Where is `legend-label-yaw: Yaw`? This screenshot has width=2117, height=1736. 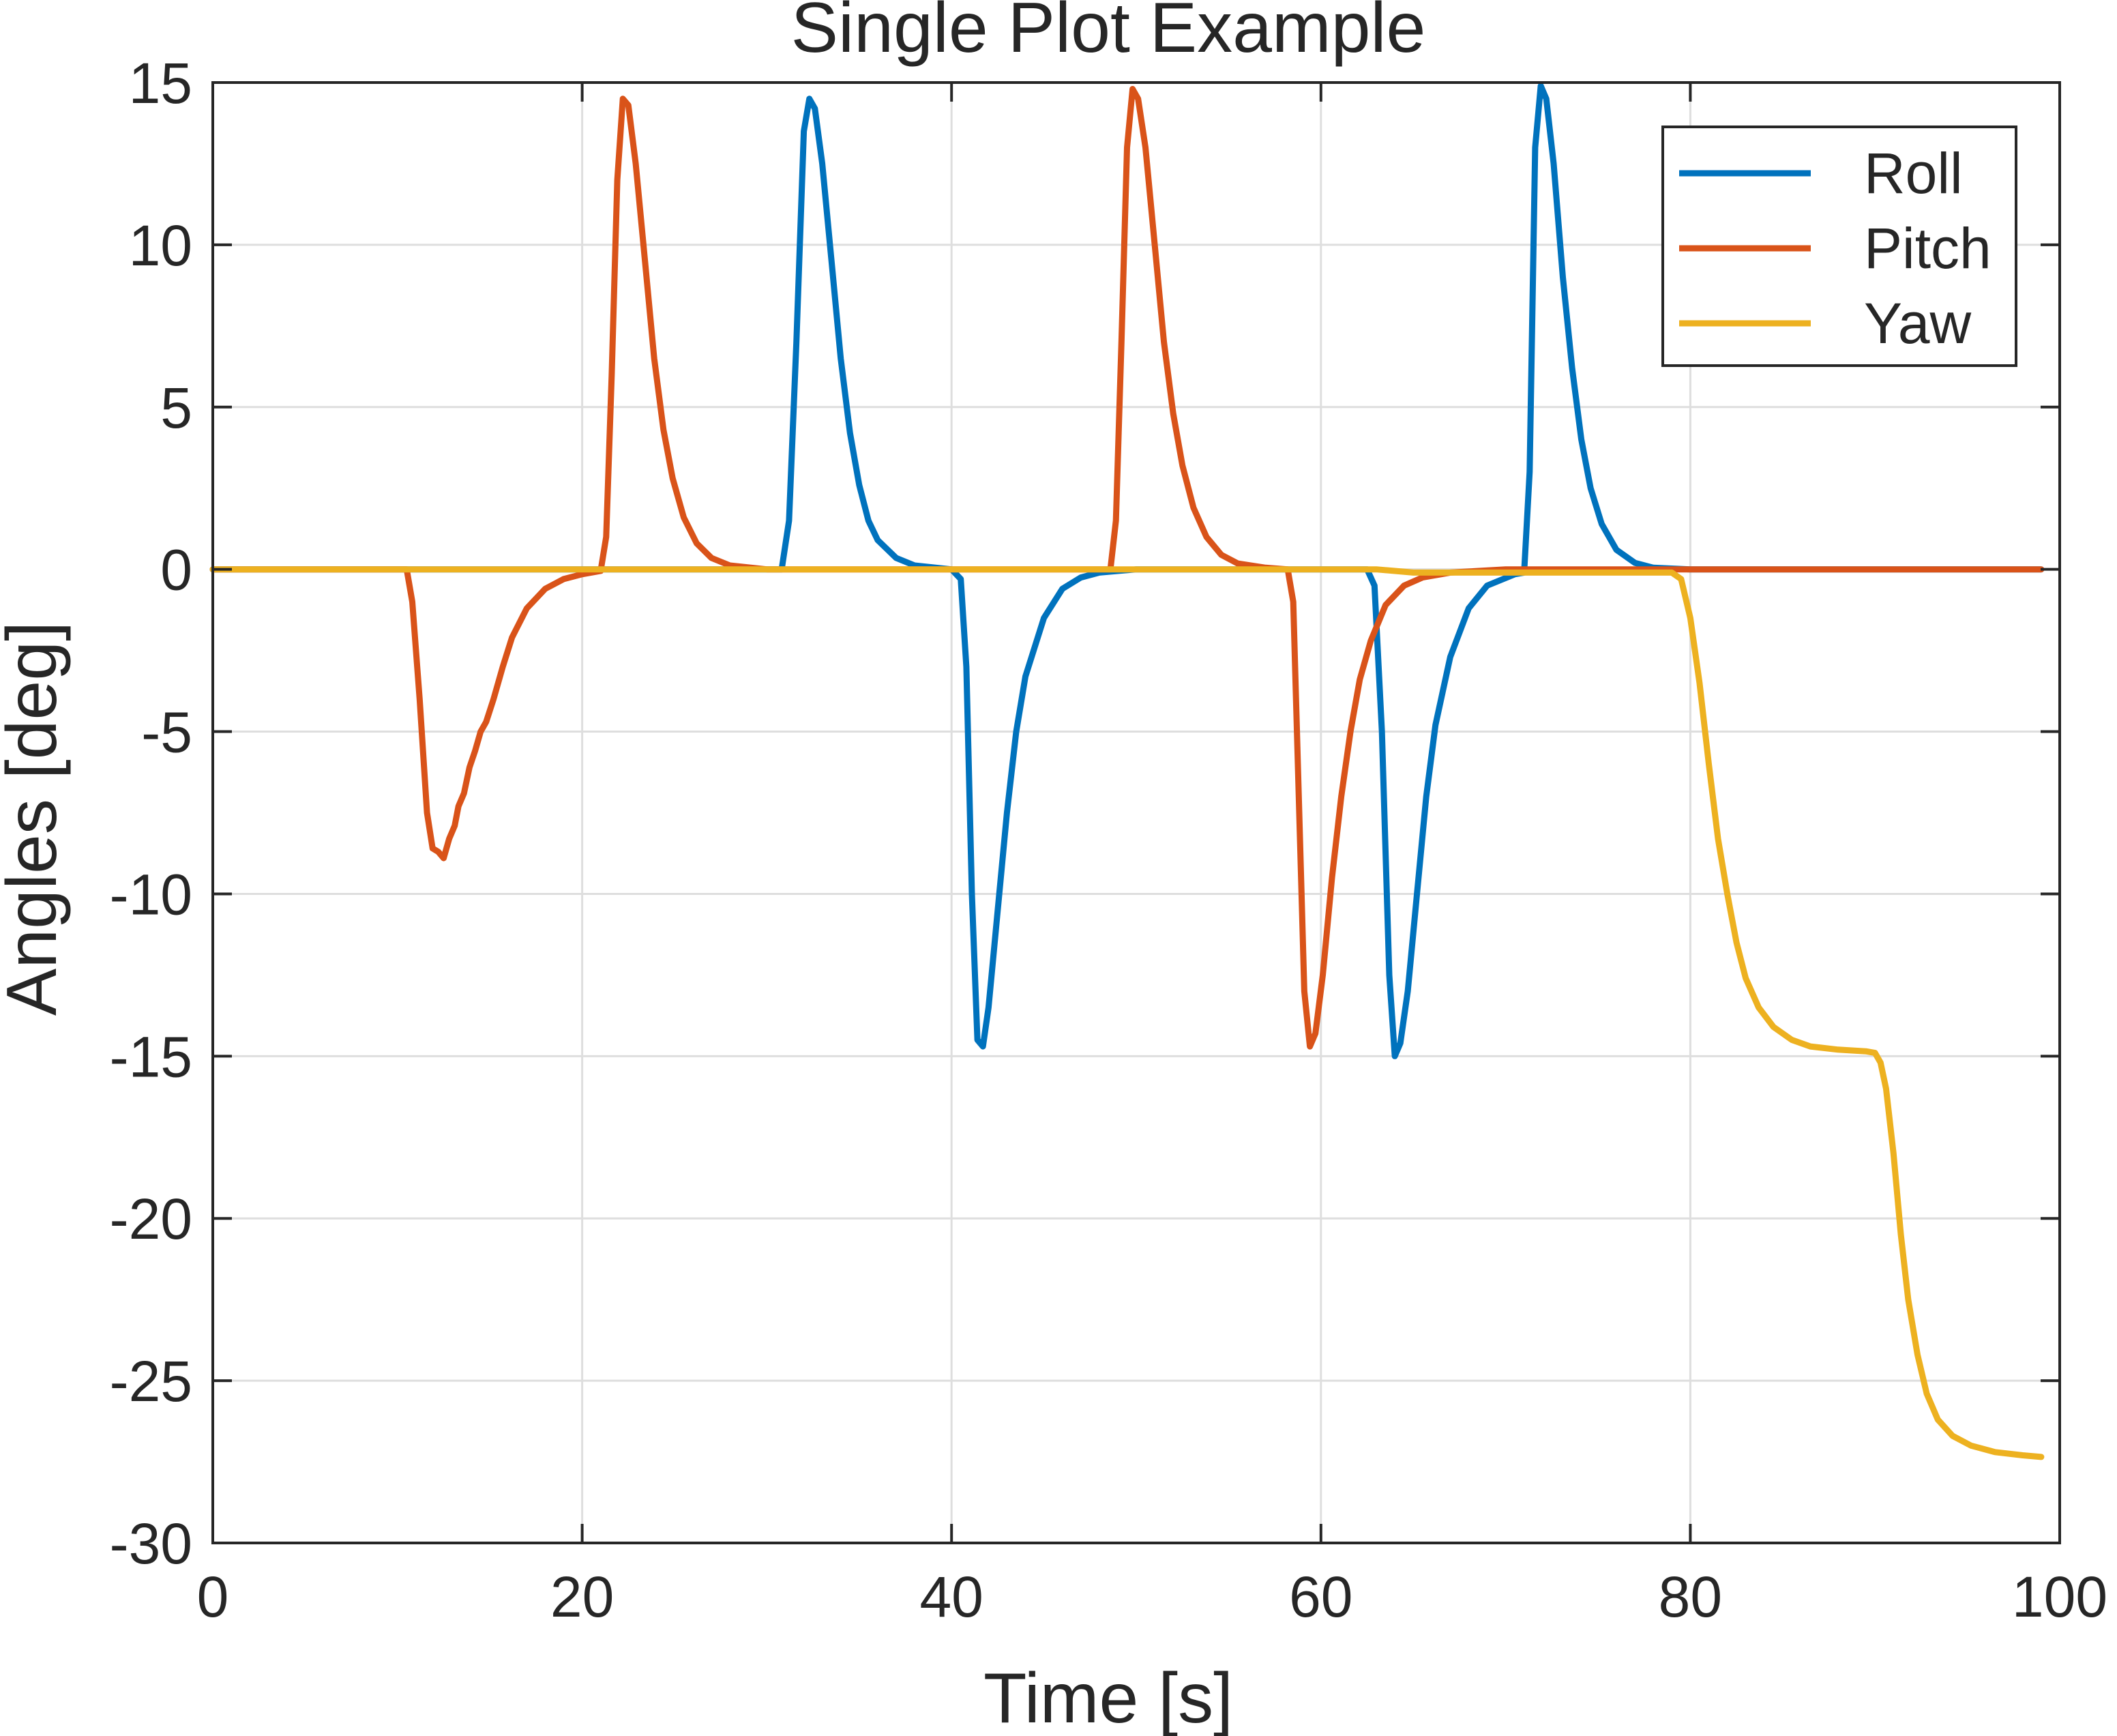
legend-label-yaw: Yaw is located at coordinates (1918, 323).